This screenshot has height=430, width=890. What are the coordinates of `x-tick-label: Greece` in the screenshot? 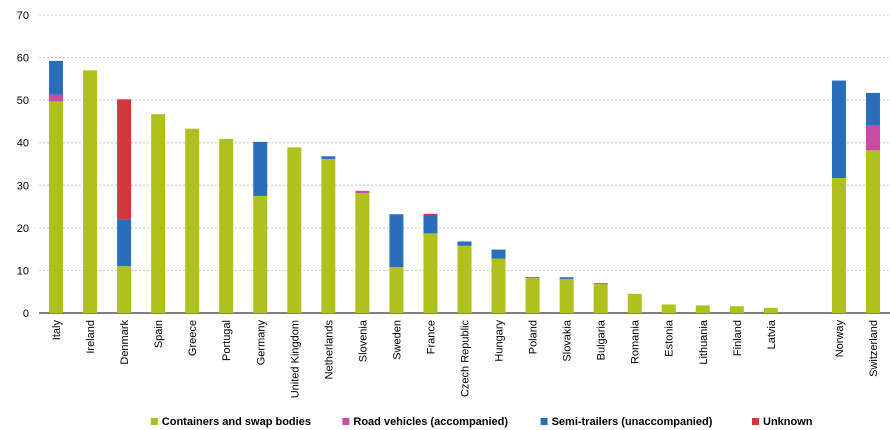 It's located at (193, 338).